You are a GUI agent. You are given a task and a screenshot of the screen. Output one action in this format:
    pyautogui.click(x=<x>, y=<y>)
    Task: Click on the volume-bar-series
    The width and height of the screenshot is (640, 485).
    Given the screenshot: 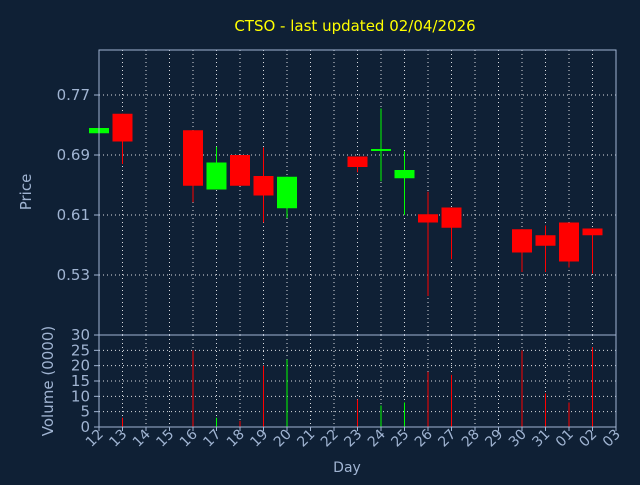 What is the action you would take?
    pyautogui.click(x=357, y=387)
    